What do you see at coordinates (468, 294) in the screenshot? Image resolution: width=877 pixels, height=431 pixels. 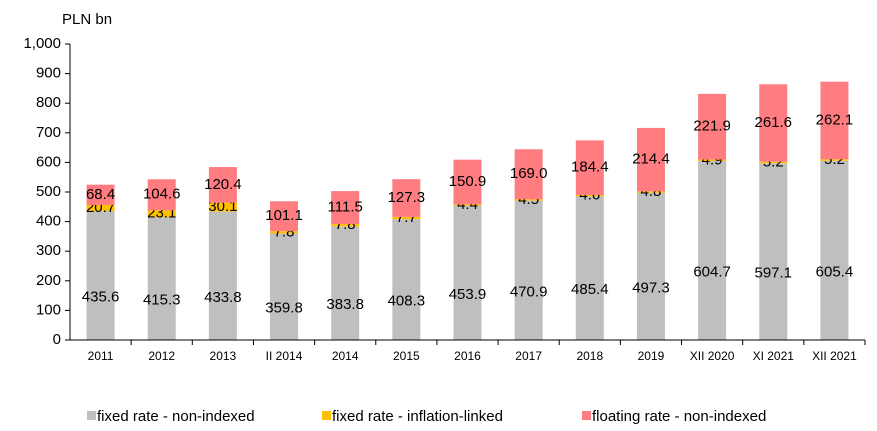 I see `data-label: 453.9` at bounding box center [468, 294].